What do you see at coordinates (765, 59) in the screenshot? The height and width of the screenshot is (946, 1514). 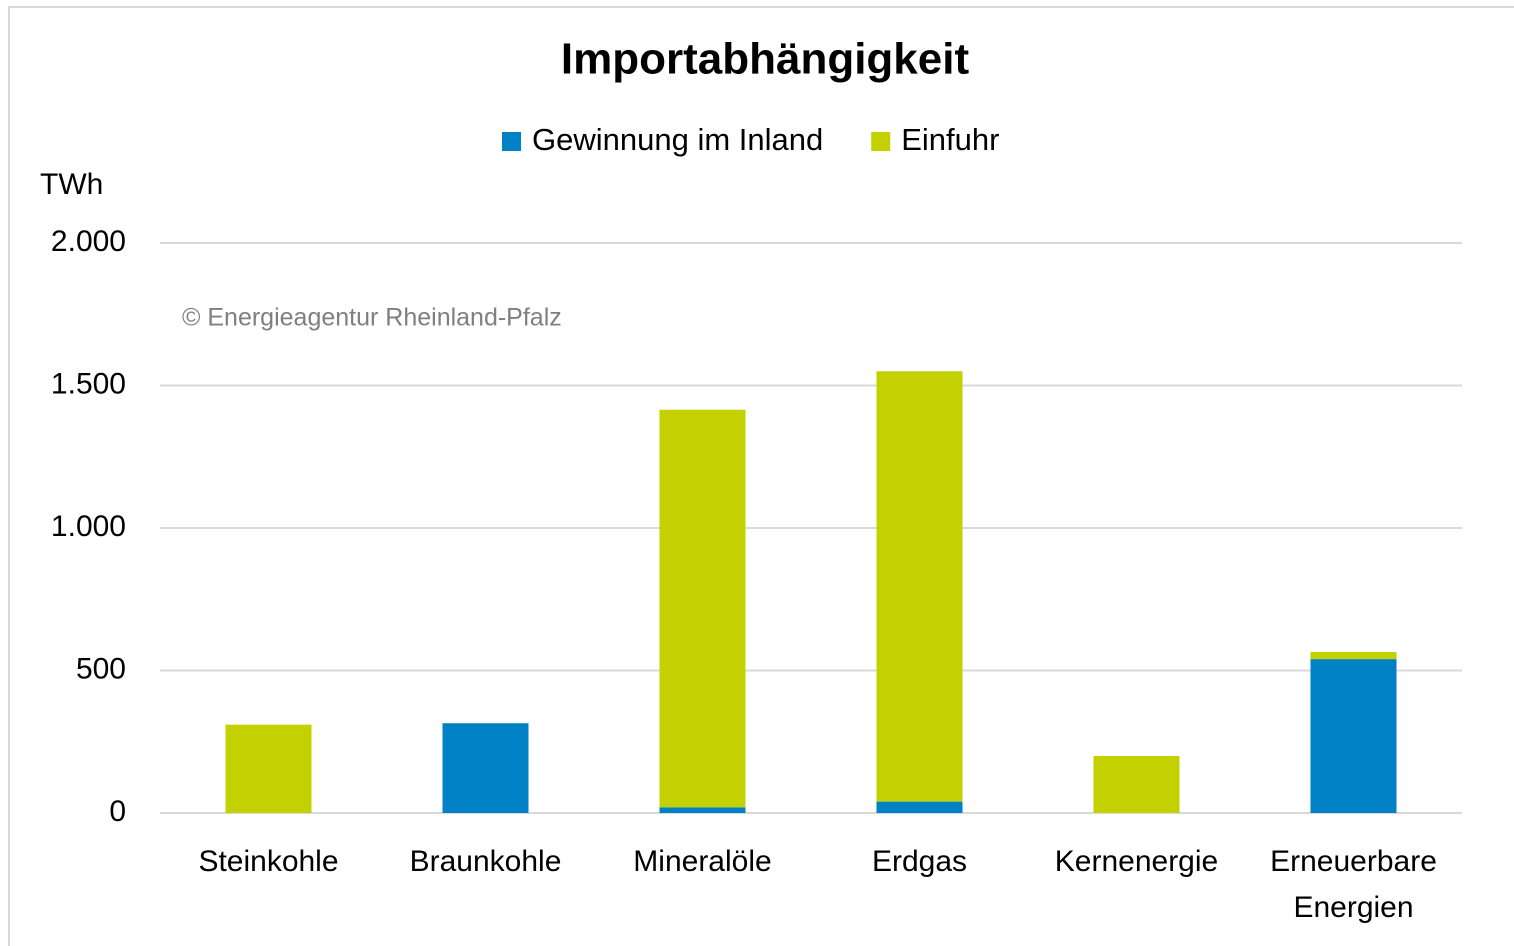 I see `chart-title: Importabhängigkeit` at bounding box center [765, 59].